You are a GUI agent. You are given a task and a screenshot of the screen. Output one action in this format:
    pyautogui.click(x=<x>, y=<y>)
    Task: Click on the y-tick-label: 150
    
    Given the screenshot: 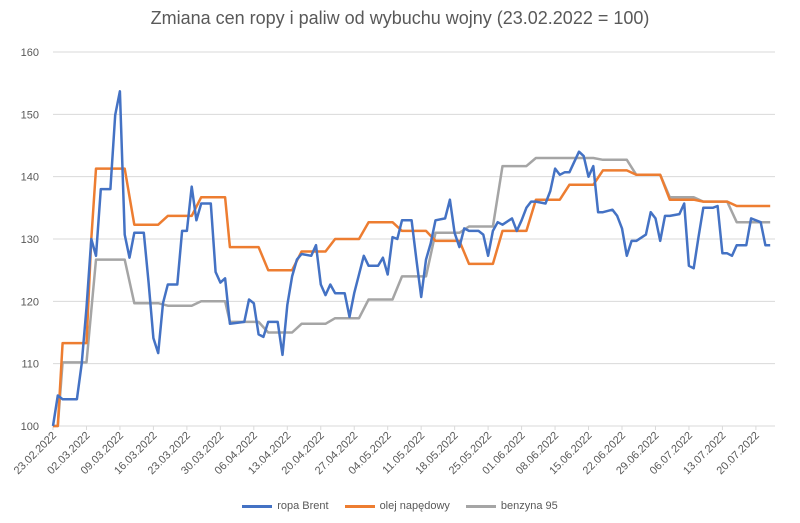 What is the action you would take?
    pyautogui.click(x=30, y=115)
    